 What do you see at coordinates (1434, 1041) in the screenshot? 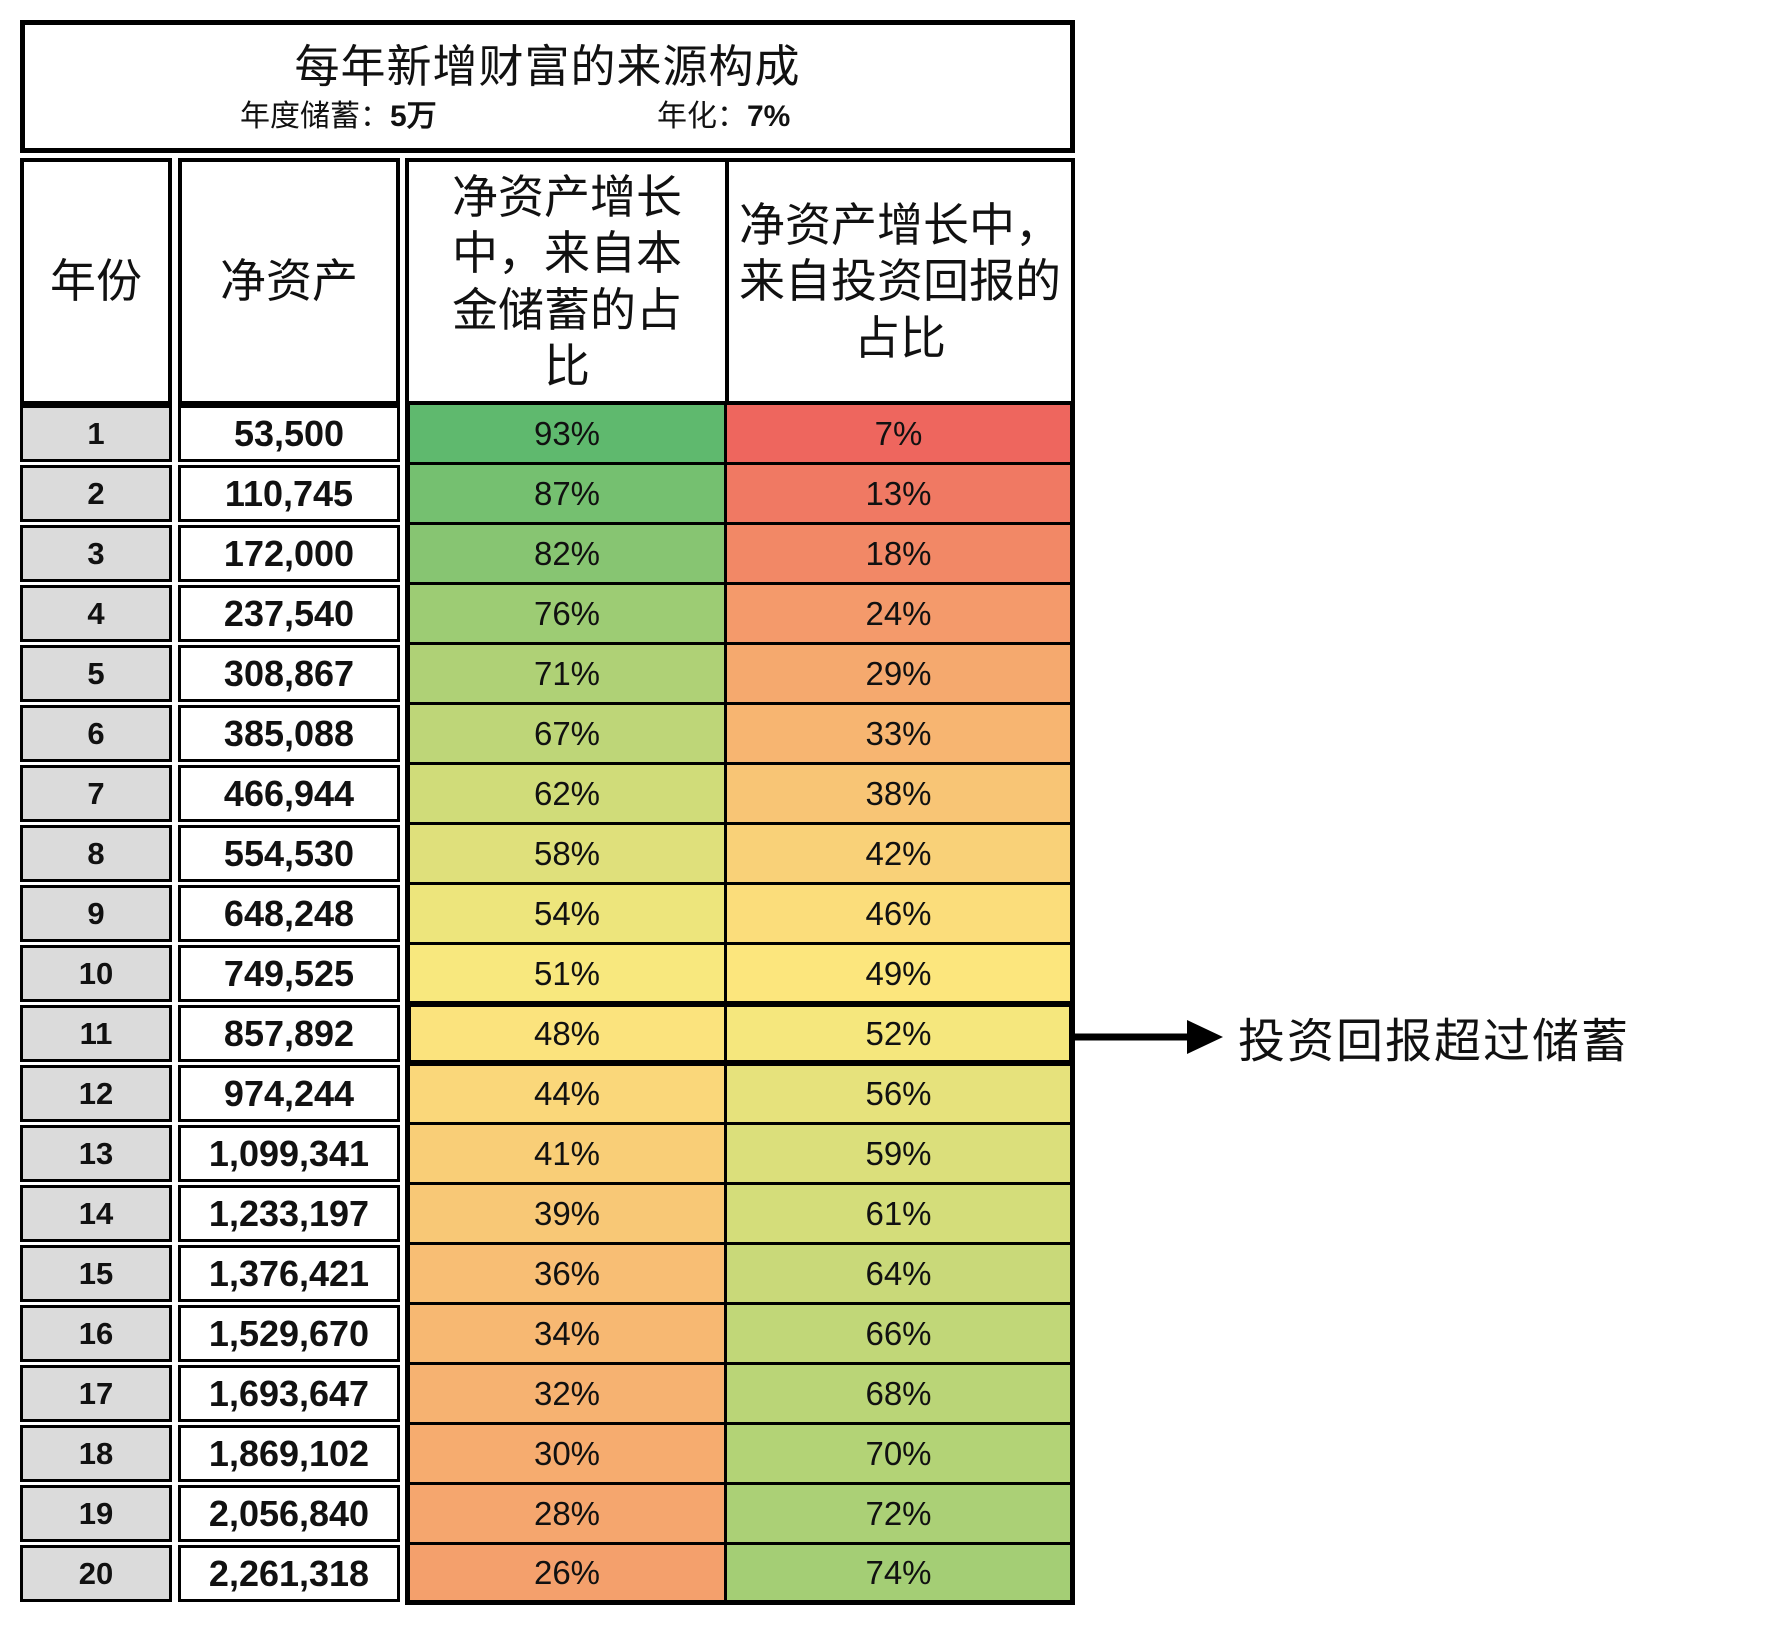
I see `annotation-text: 投资回报超过储蓄` at bounding box center [1434, 1041].